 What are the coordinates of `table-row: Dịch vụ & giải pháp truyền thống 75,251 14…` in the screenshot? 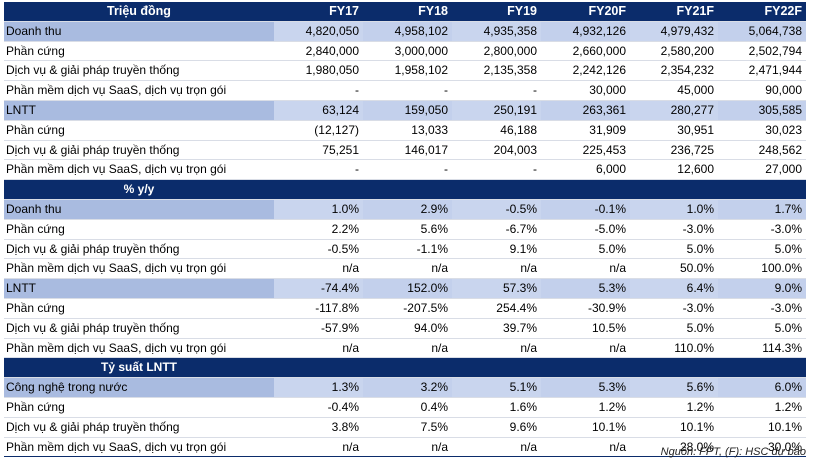 It's located at (405, 150).